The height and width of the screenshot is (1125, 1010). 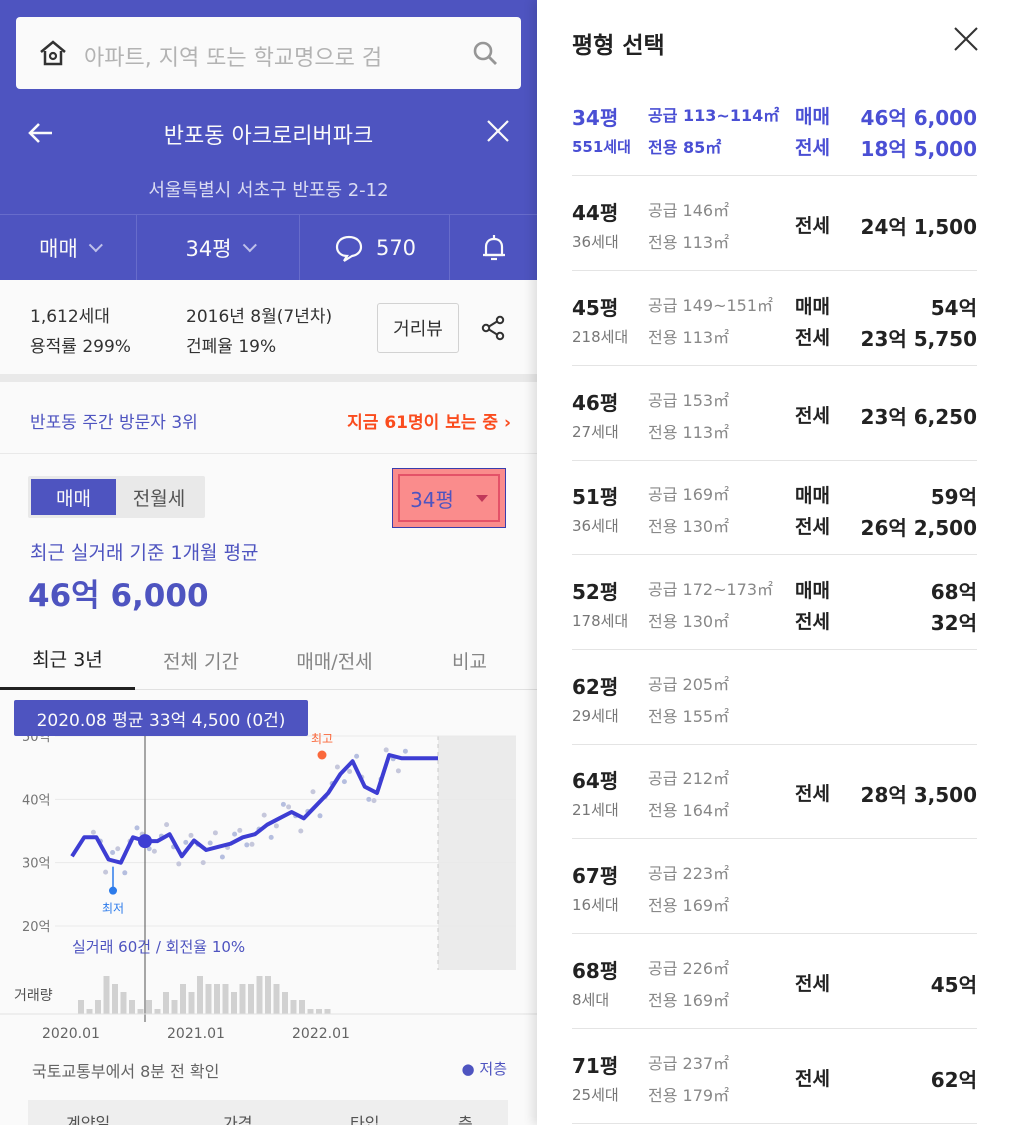 What do you see at coordinates (53, 53) in the screenshot?
I see `home-logo-icon` at bounding box center [53, 53].